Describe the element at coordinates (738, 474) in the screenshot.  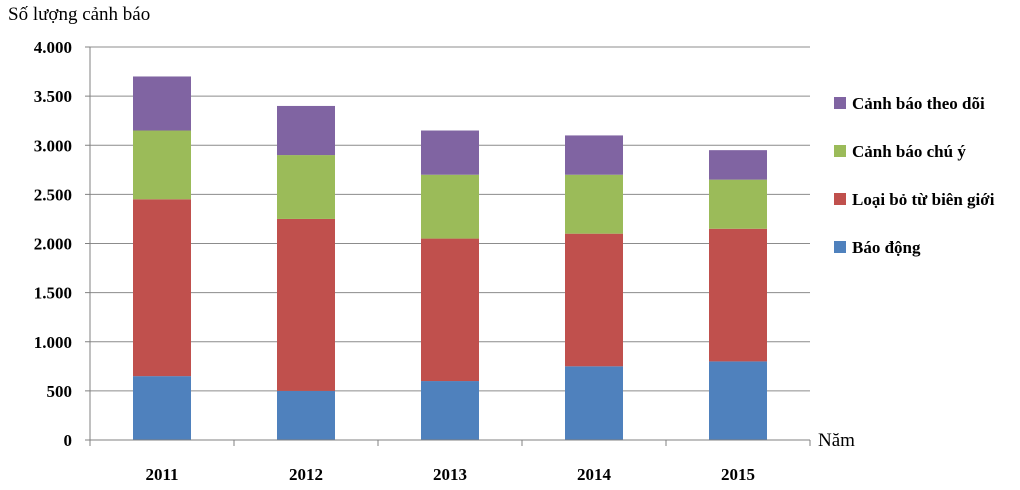
I see `x-tick-label: 2015` at that location.